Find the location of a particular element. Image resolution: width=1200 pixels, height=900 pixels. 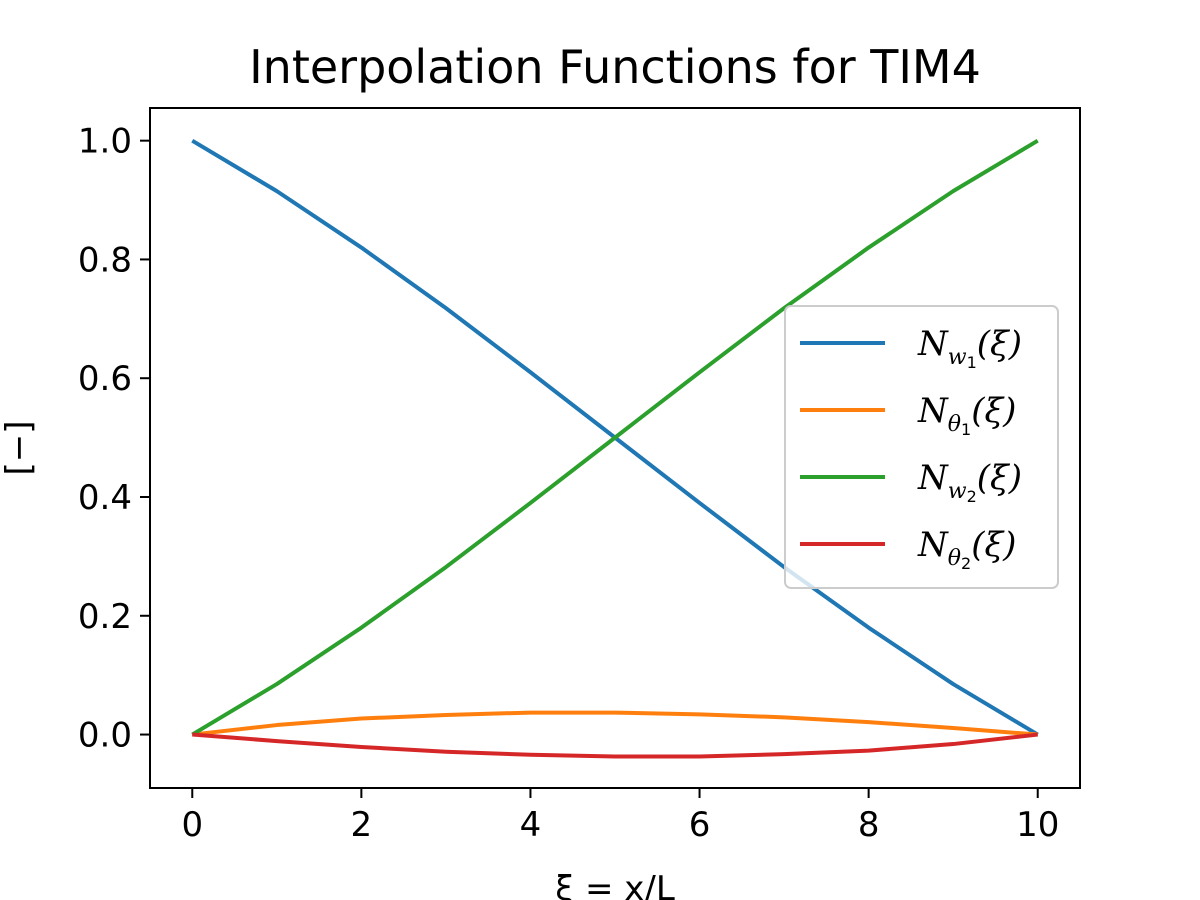

legend: Nw1(ξ) Nθ1(ξ) Nw2(ξ) Nθ2(ξ) is located at coordinates (921, 447).